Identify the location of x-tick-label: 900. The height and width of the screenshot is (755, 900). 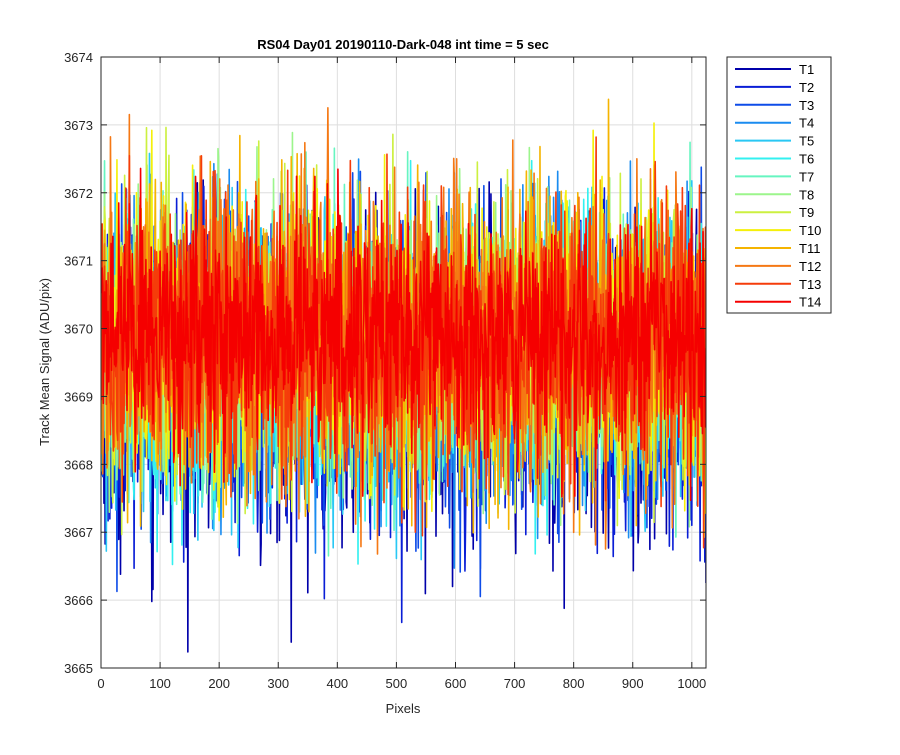
(633, 683).